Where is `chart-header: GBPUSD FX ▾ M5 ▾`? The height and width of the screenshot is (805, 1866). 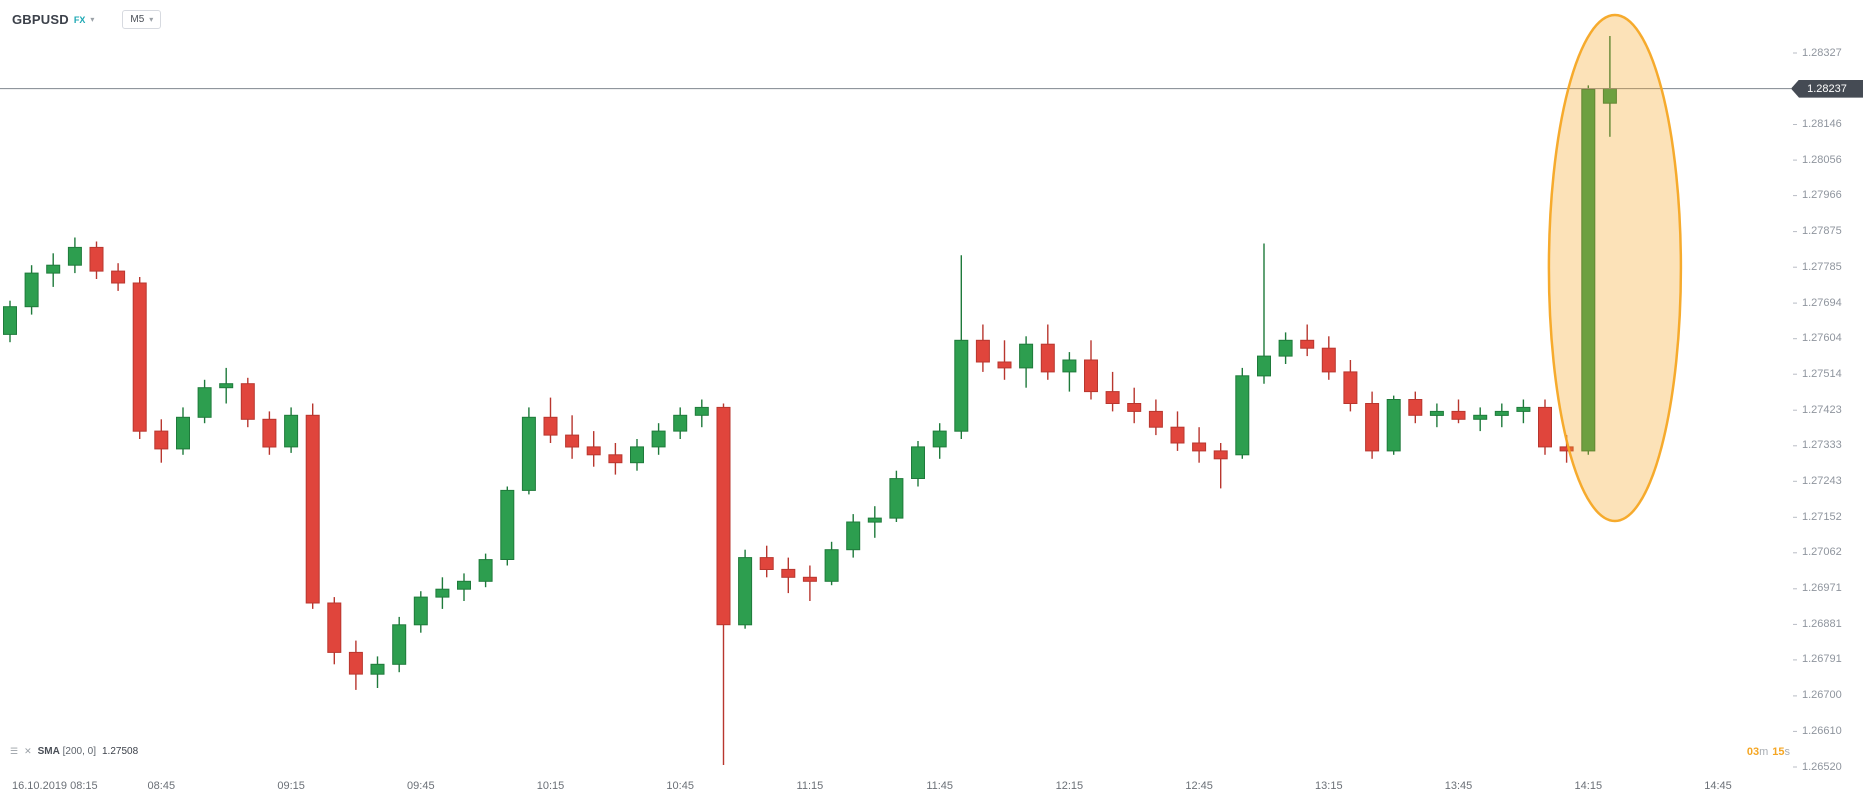
chart-header: GBPUSD FX ▾ M5 ▾ is located at coordinates (87, 19).